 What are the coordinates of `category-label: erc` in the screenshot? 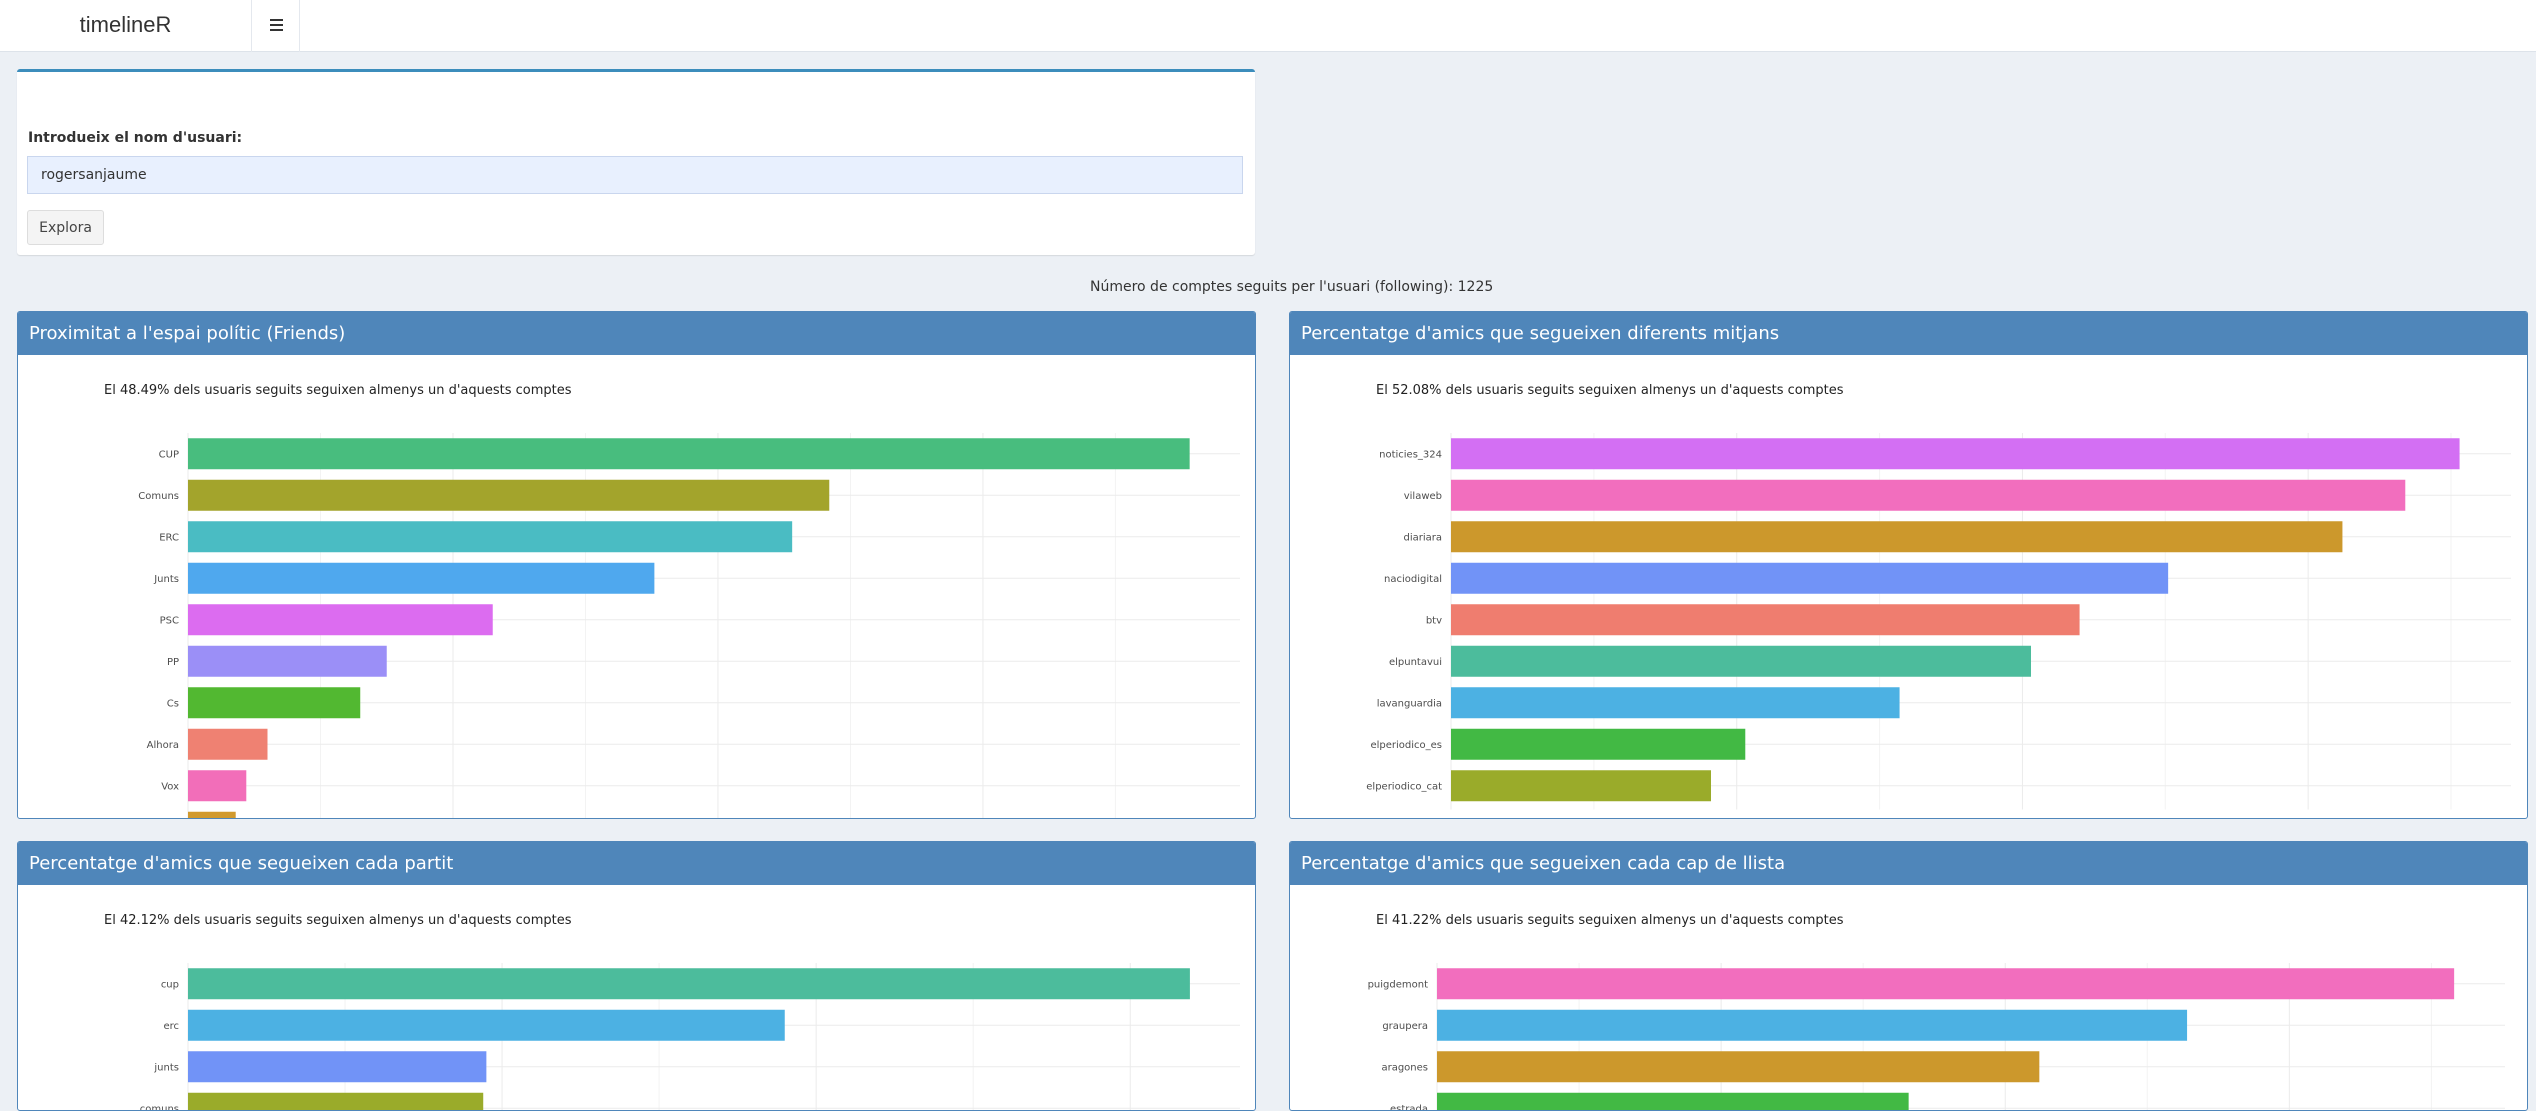 It's located at (171, 1026).